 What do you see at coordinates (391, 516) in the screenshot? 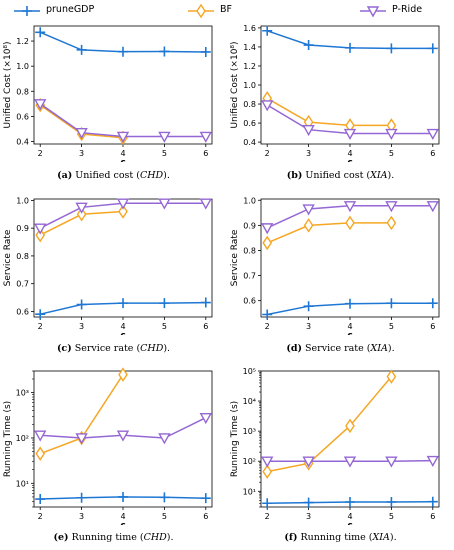
I see `x-tick-label: 5` at bounding box center [391, 516].